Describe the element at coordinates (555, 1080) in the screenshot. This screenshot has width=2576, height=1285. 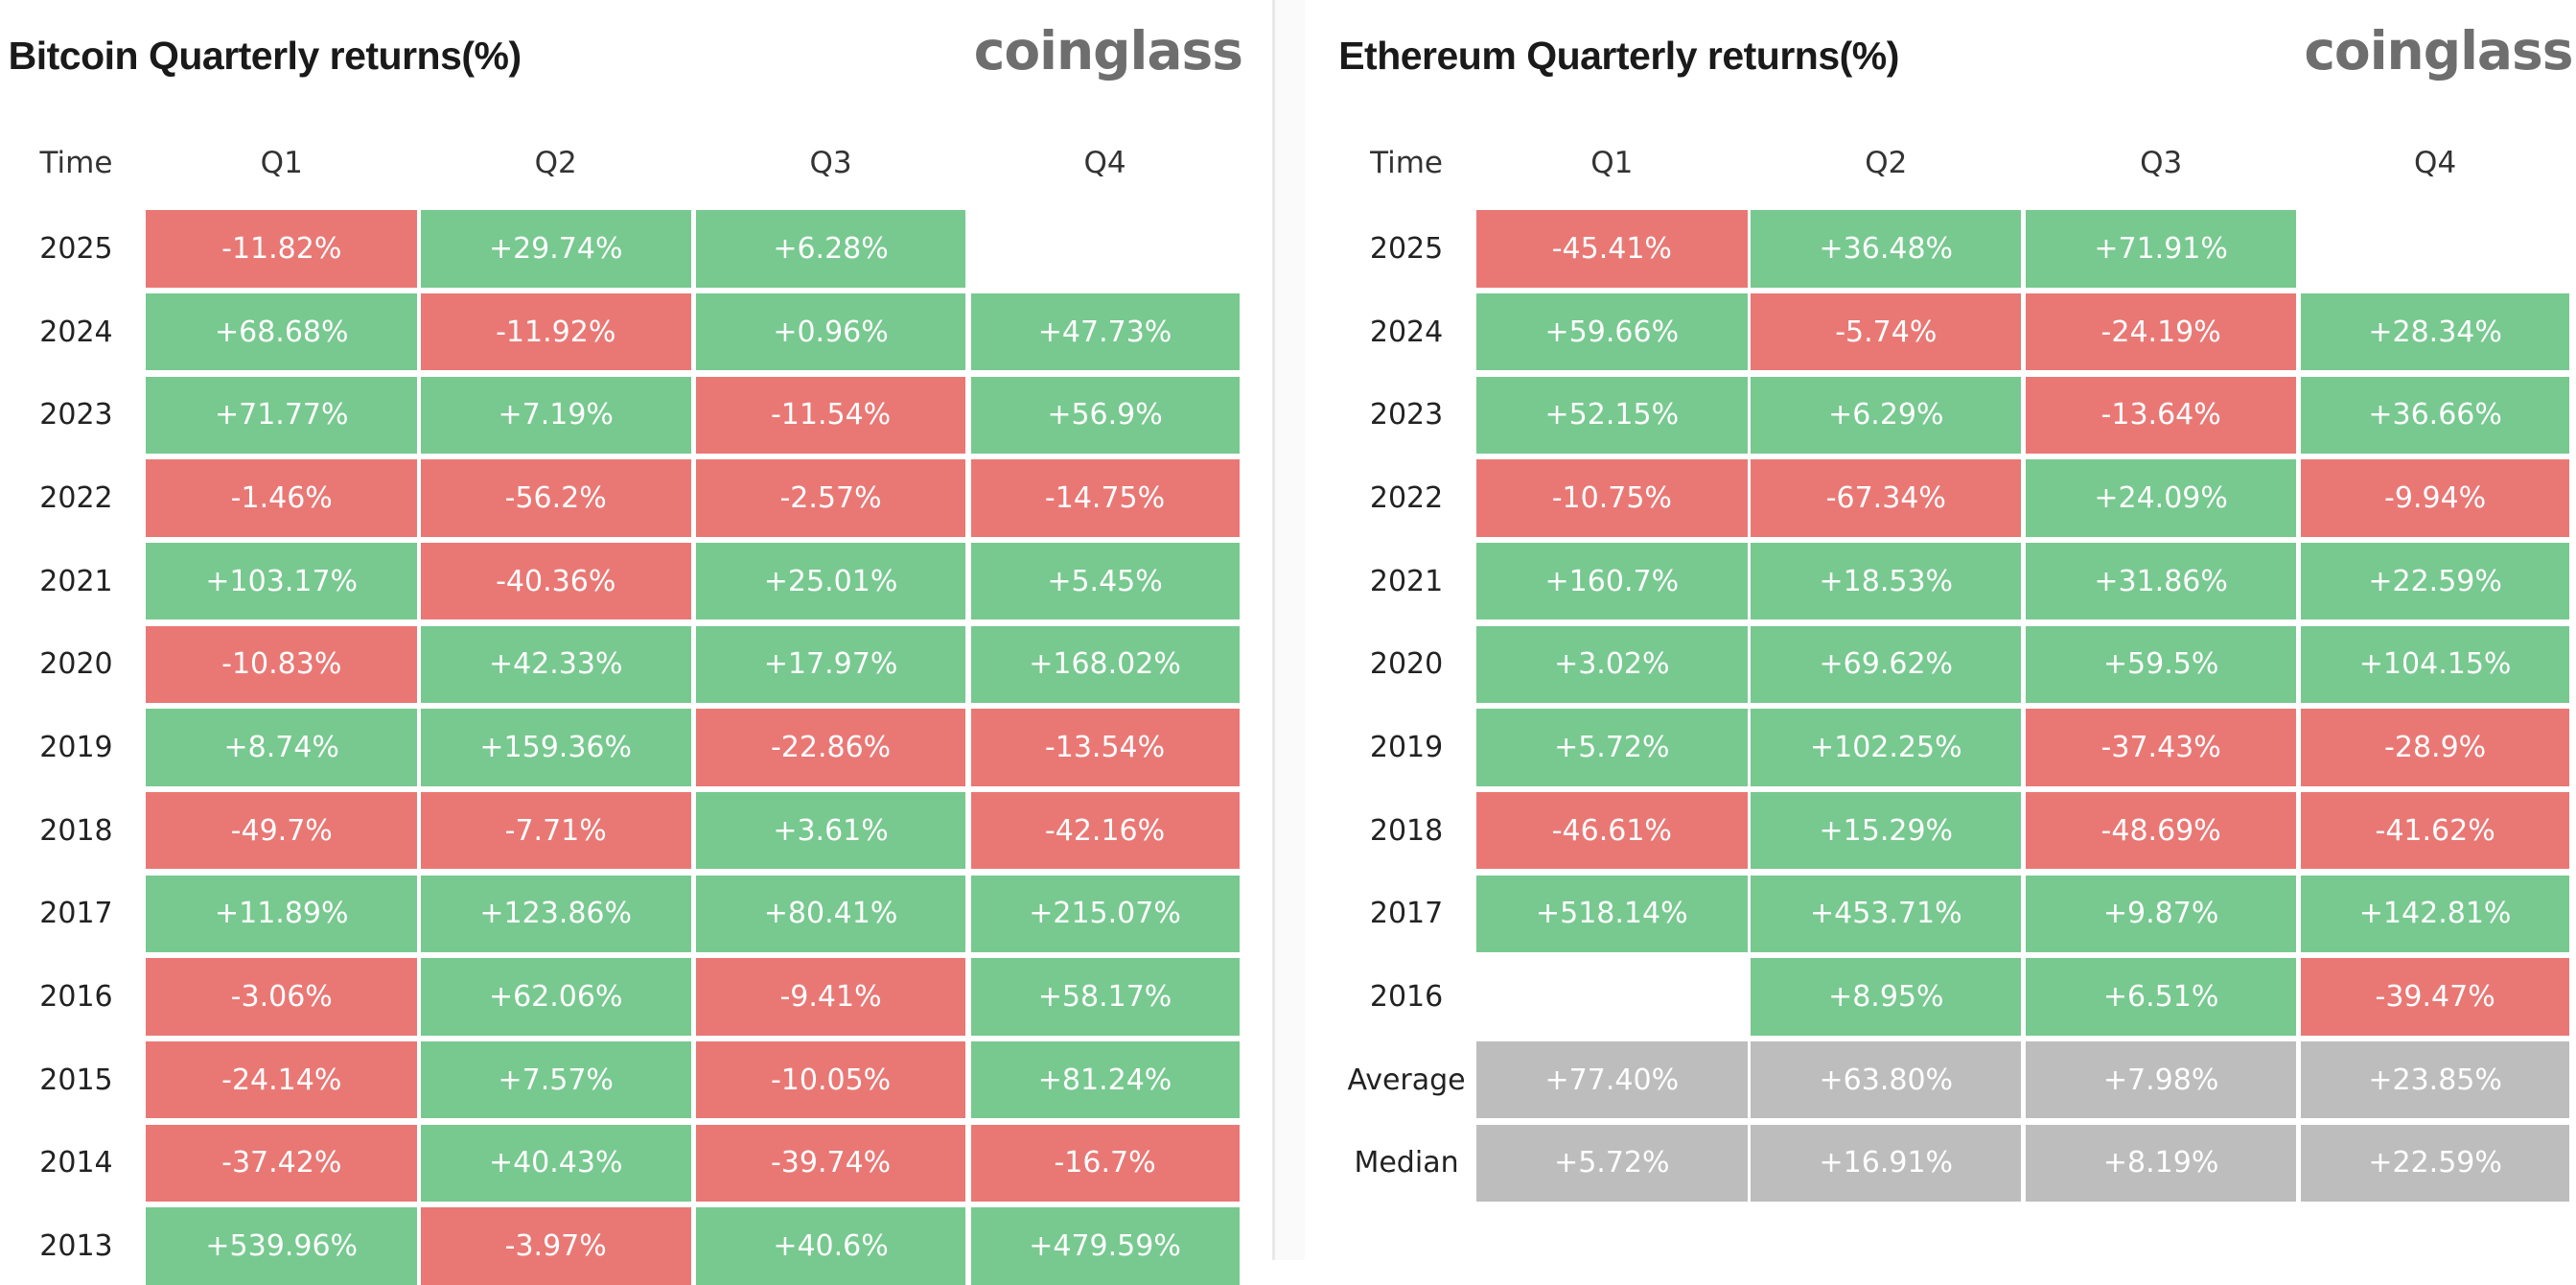
I see `return-cell: +7.57%` at that location.